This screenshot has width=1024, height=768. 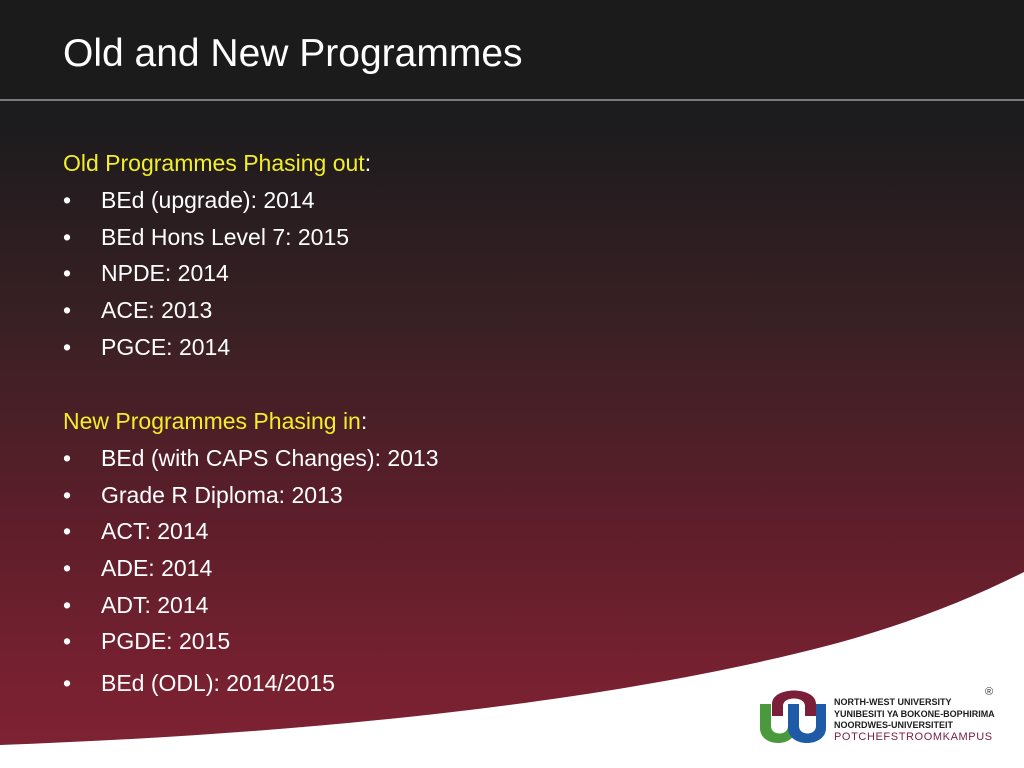 What do you see at coordinates (368, 163) in the screenshot?
I see `old-programmes-heading-colon: :` at bounding box center [368, 163].